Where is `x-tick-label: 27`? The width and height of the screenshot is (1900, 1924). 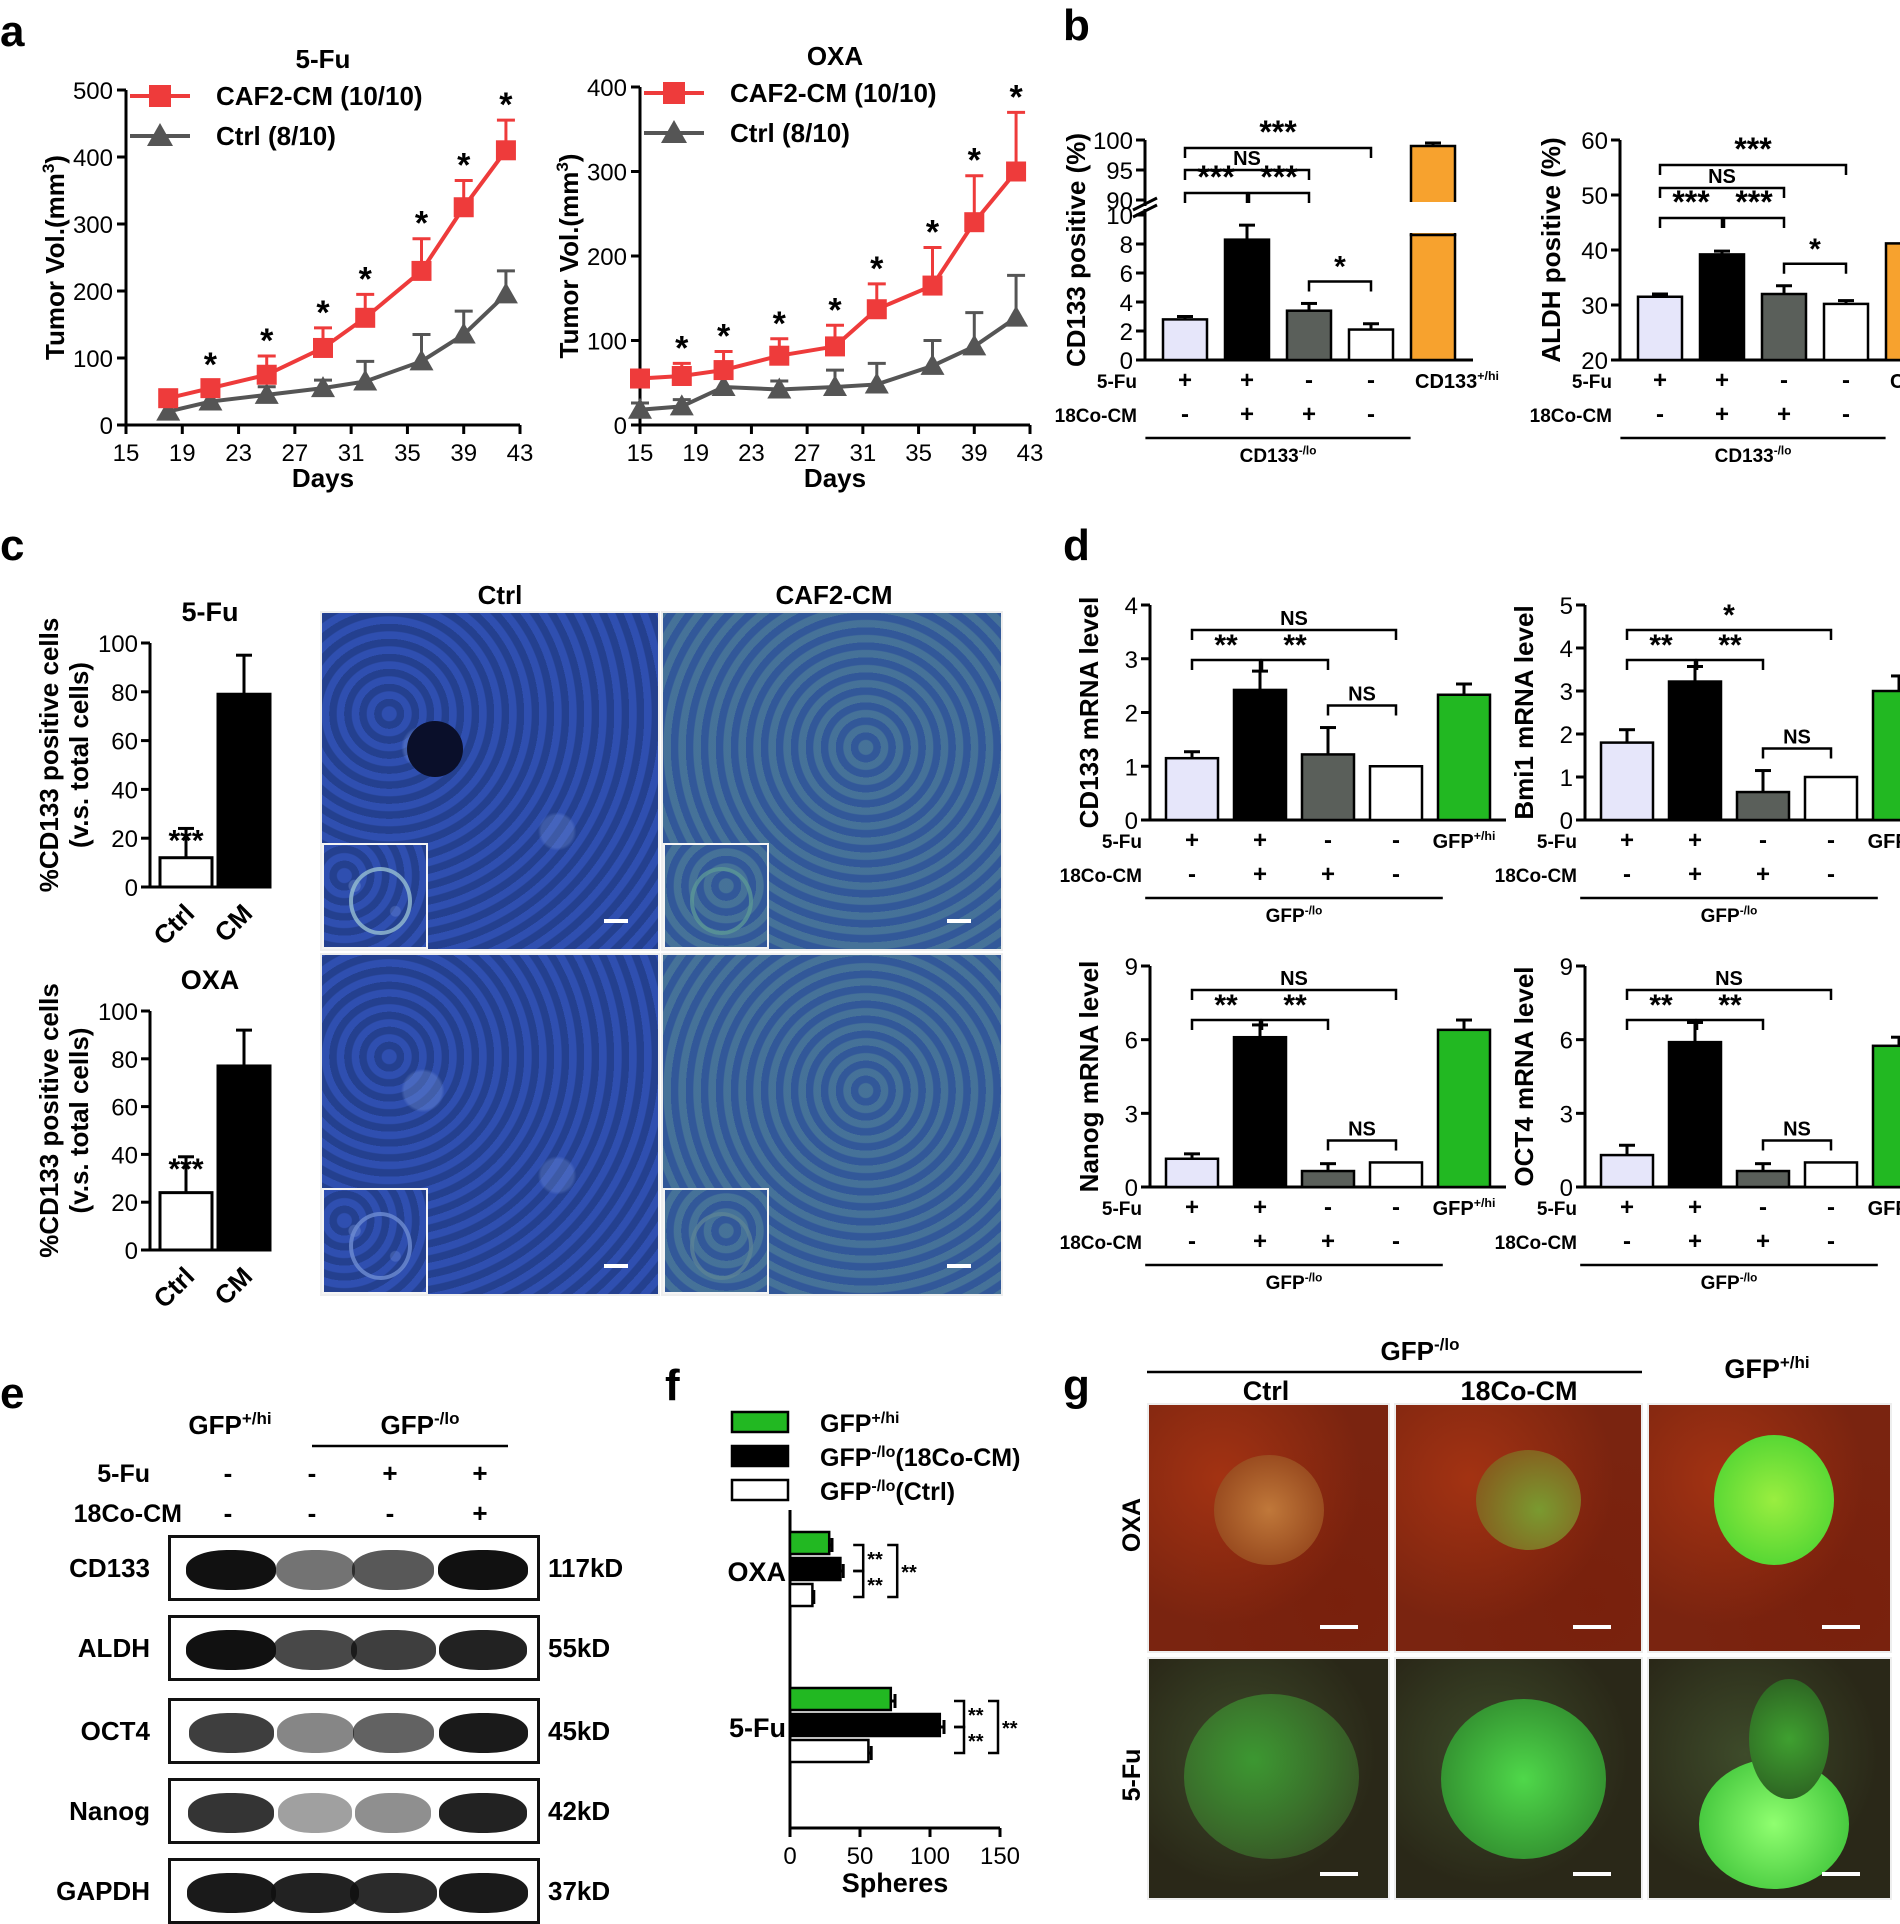 x-tick-label: 27 is located at coordinates (807, 453).